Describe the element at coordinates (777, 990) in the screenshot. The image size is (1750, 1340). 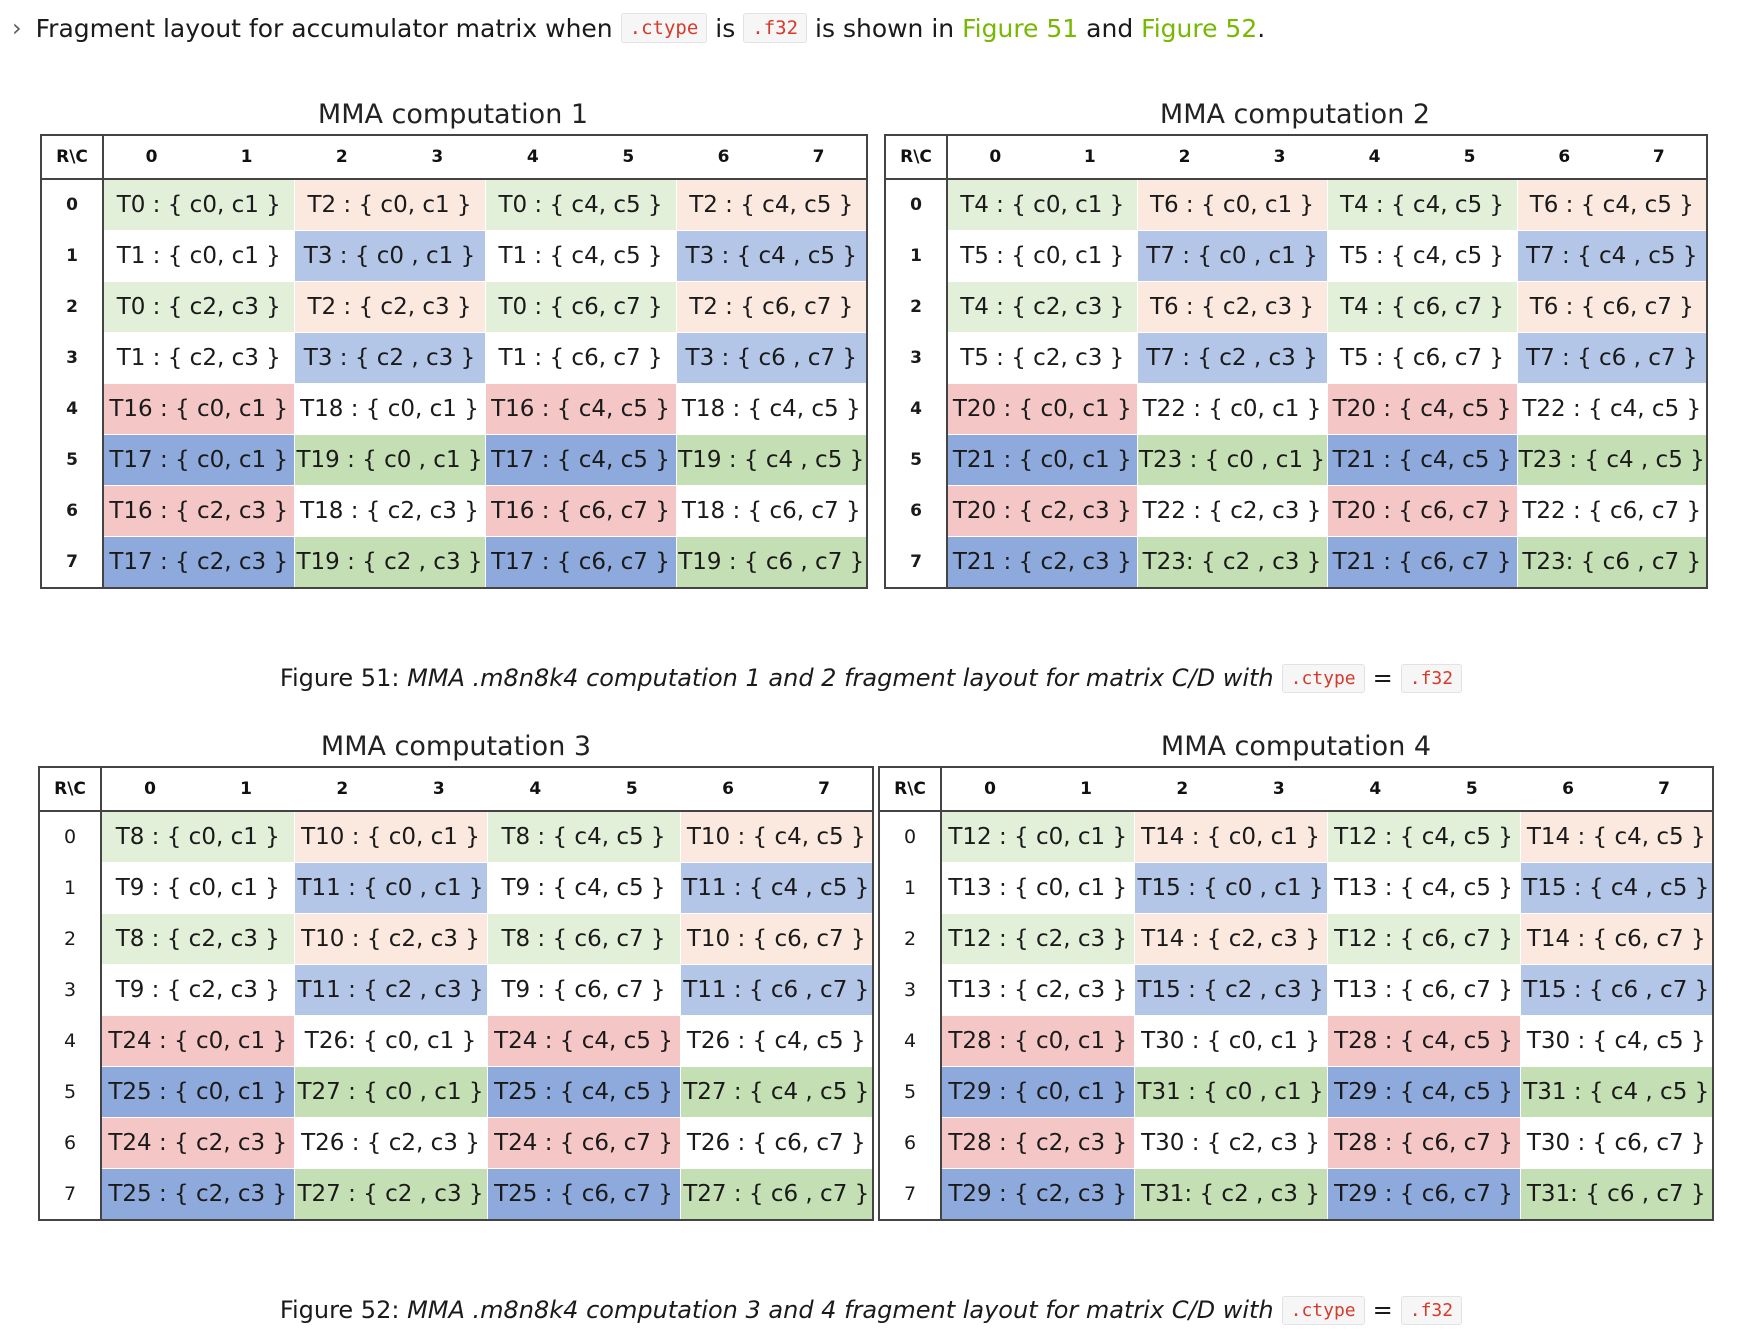
I see `fragment-cell: T11 : { c6 , c7 }` at that location.